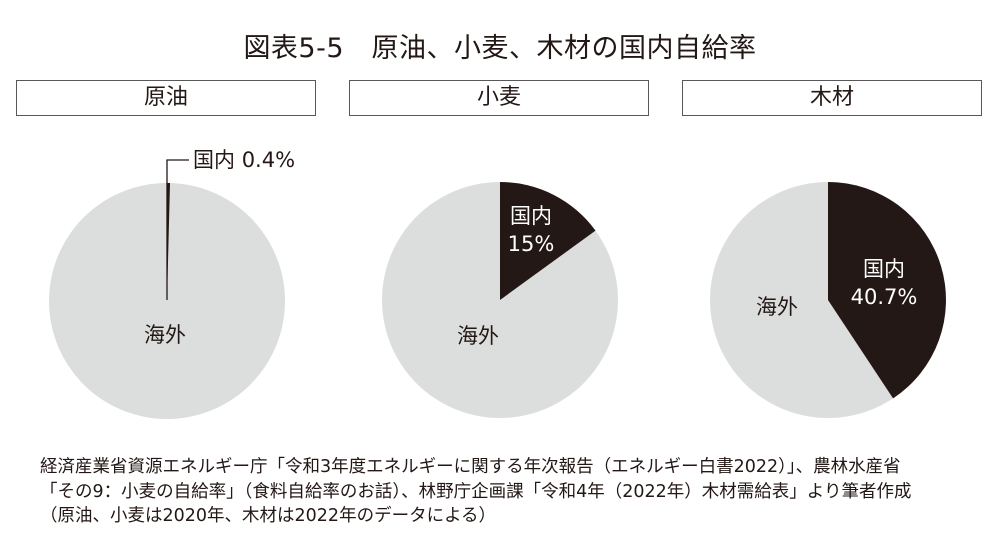  Describe the element at coordinates (165, 335) in the screenshot. I see `crude-oil-overseas-label: 海外` at that location.